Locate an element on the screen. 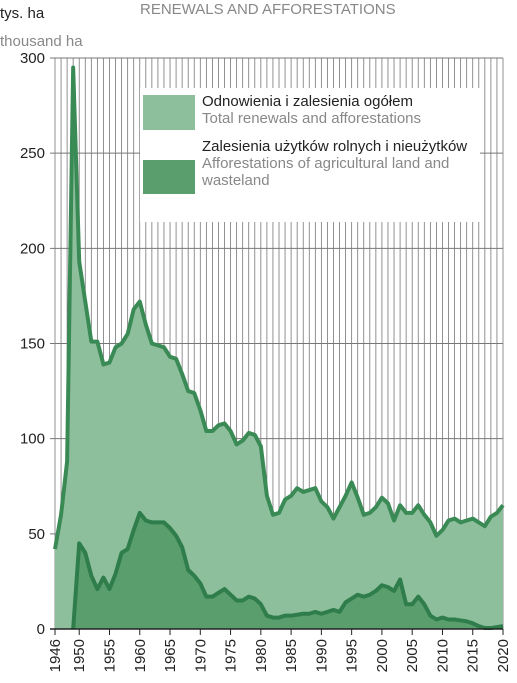 The height and width of the screenshot is (683, 517). y-axis-label-en: thousand ha is located at coordinates (41, 41).